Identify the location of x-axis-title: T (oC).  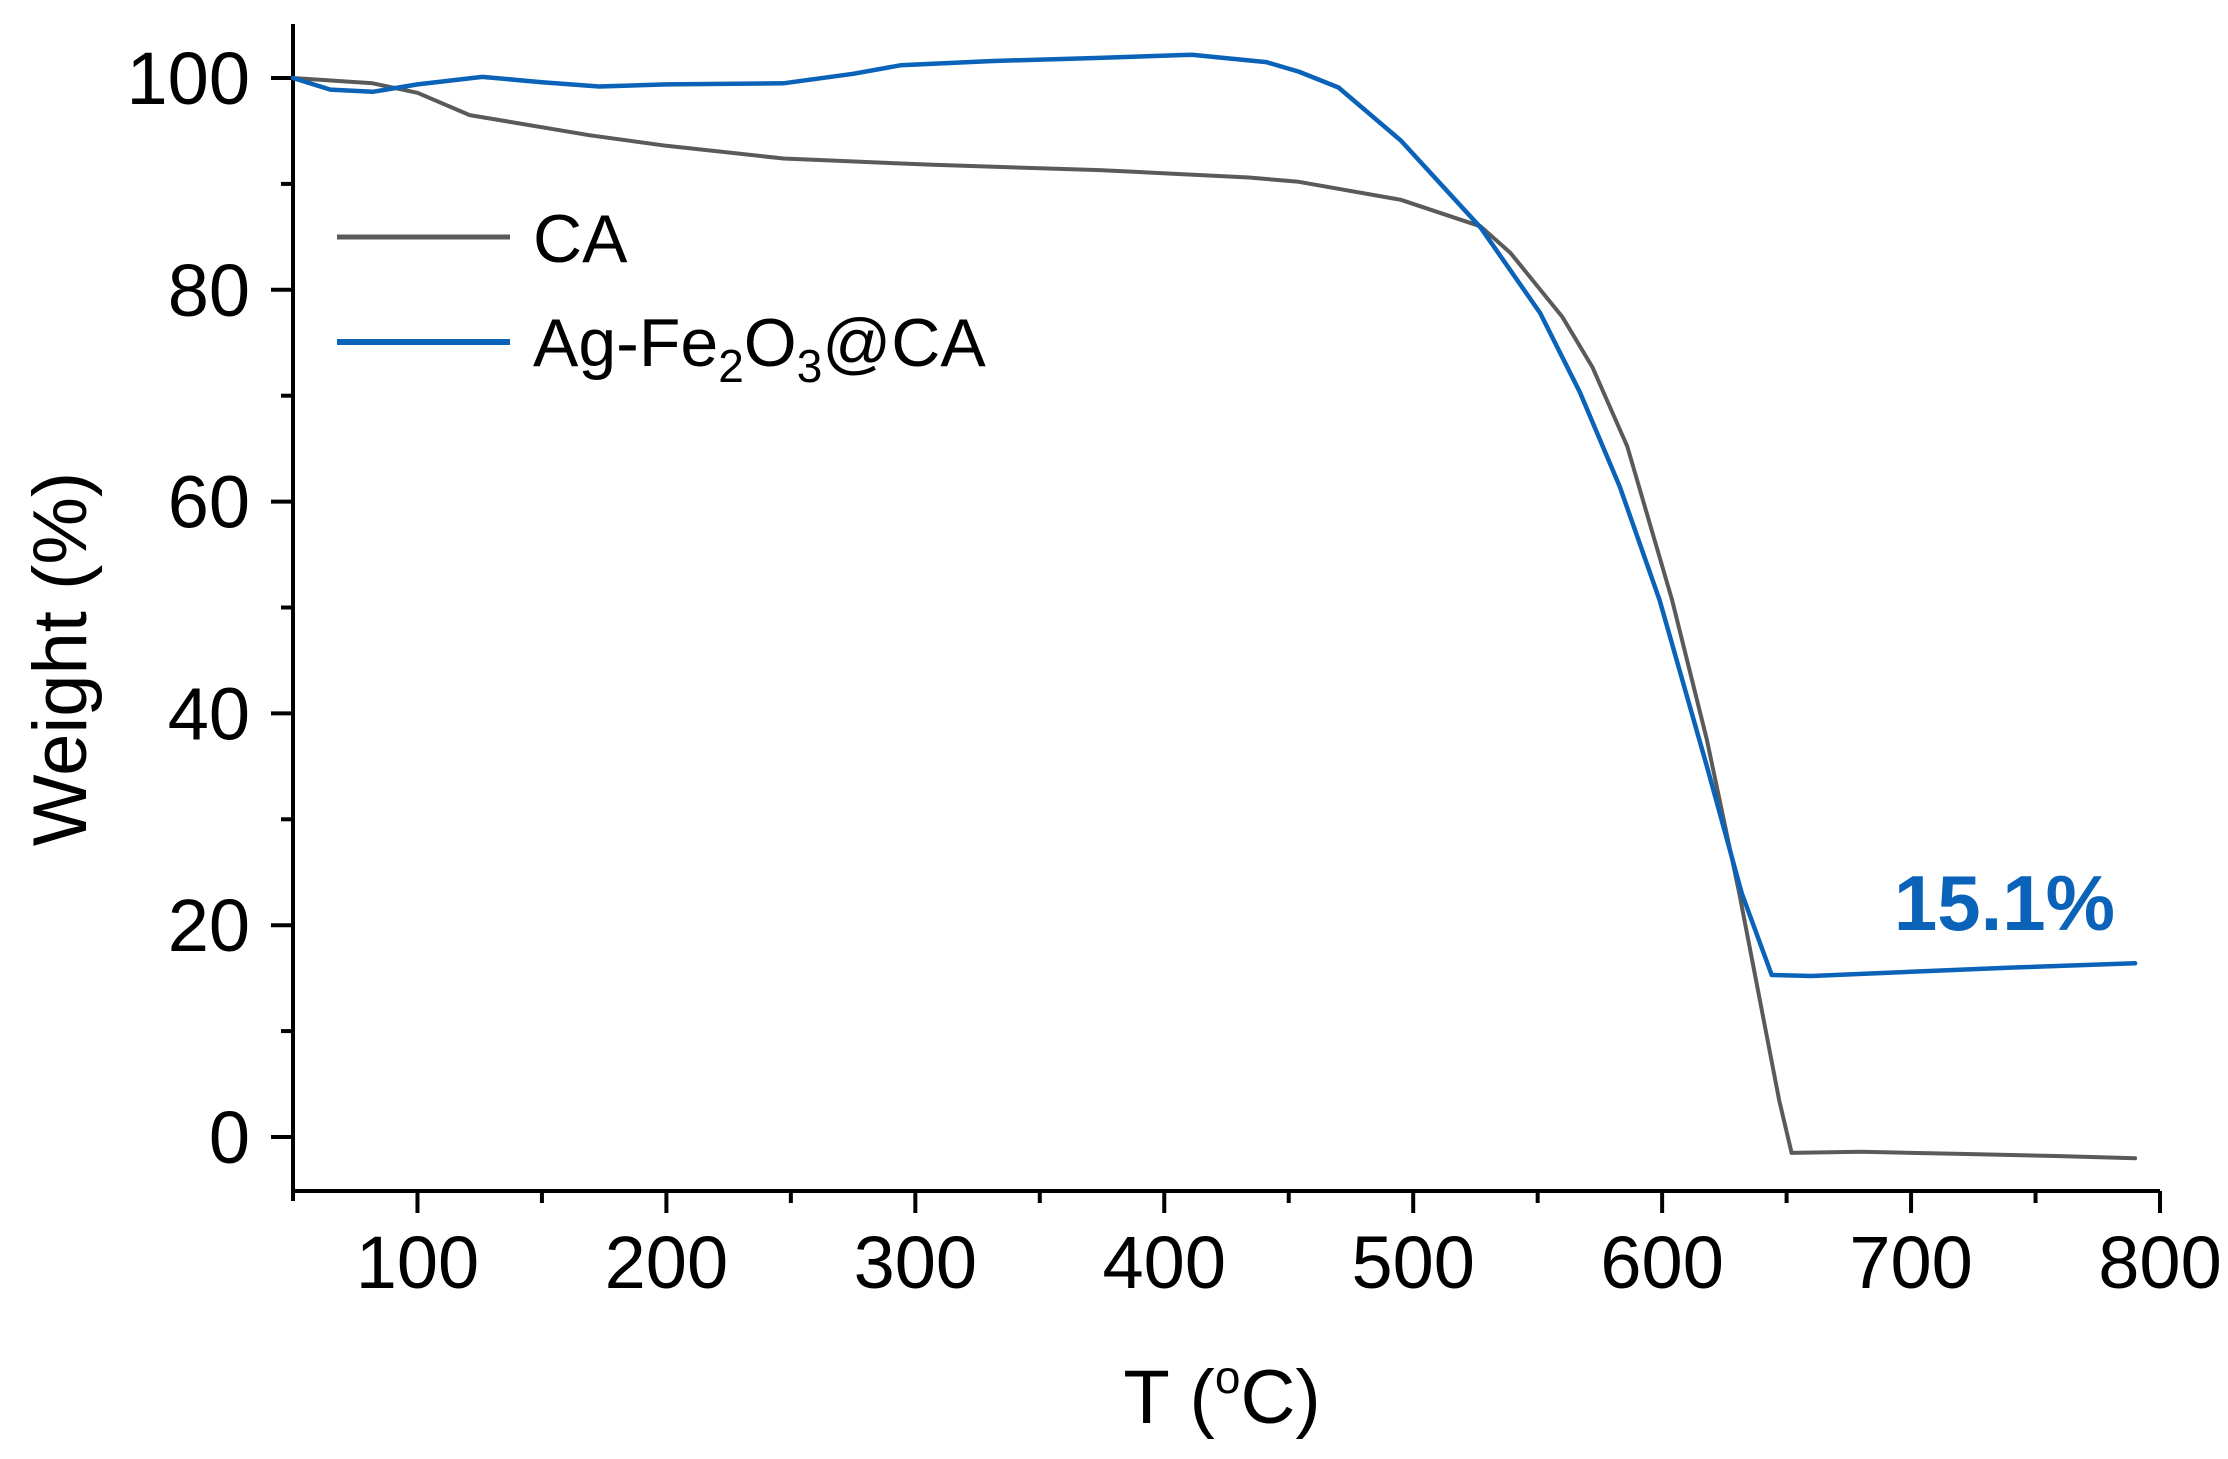
(1221, 1395).